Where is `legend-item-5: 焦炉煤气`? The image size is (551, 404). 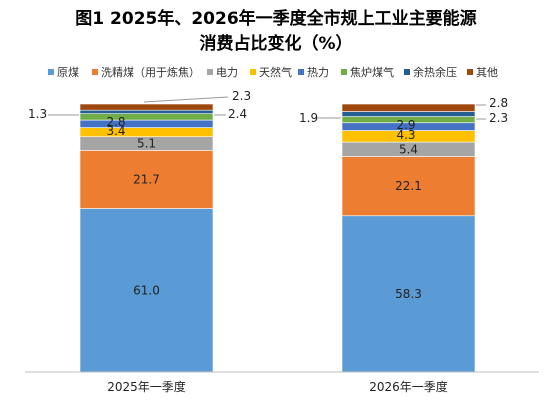 legend-item-5: 焦炉煤气 is located at coordinates (367, 72).